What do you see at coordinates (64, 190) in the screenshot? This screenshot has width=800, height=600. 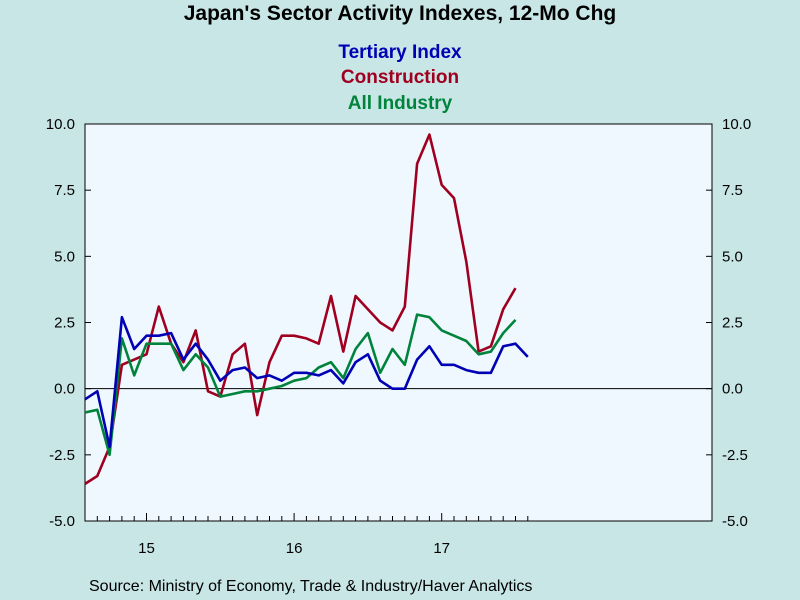 I see `y-tick-label-left: 7.5` at bounding box center [64, 190].